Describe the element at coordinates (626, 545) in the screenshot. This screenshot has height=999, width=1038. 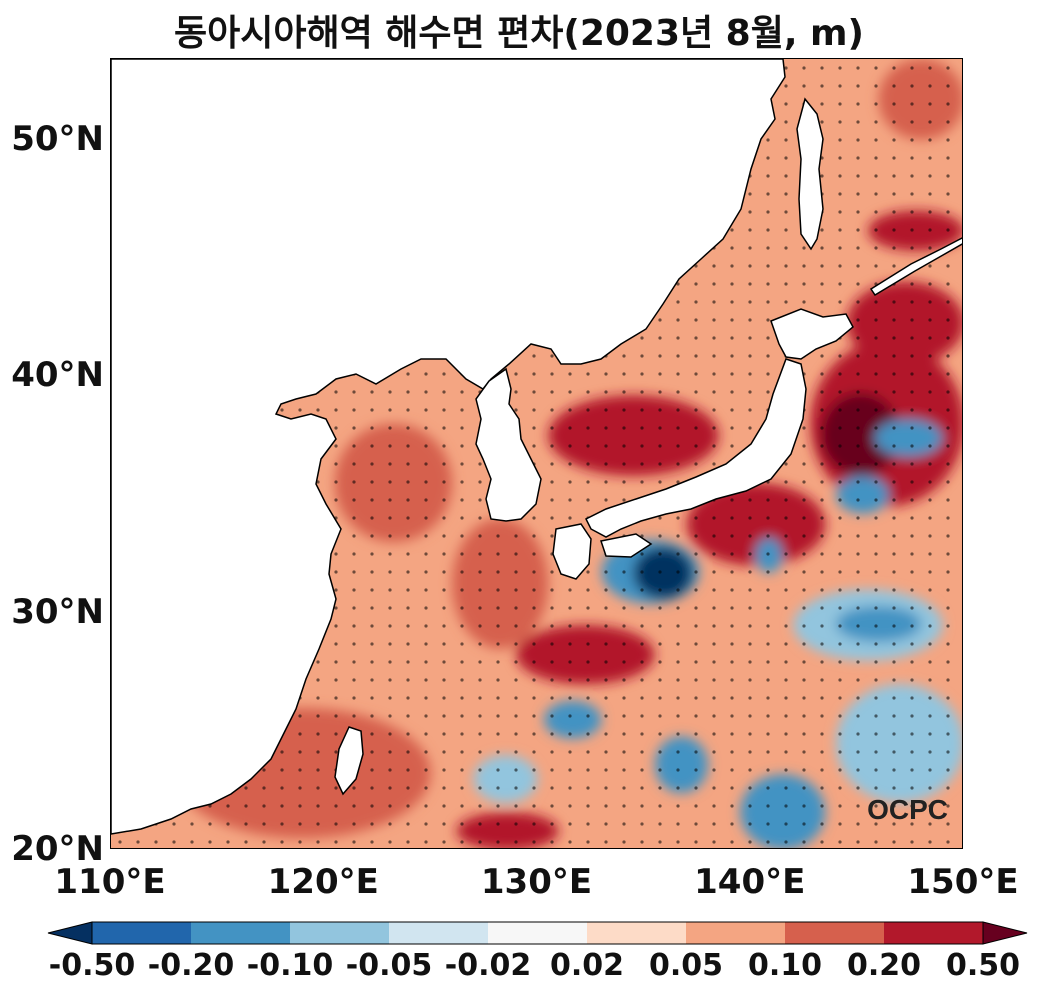
I see `shikoku-island` at that location.